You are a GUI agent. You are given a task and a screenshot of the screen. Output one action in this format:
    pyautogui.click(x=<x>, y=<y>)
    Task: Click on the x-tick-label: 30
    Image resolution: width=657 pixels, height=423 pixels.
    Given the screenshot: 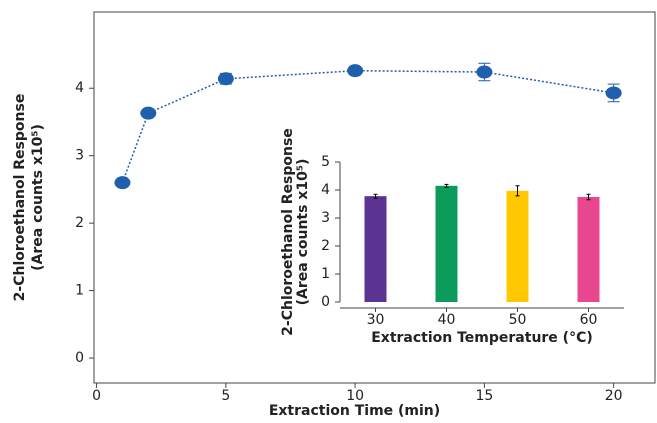 What is the action you would take?
    pyautogui.click(x=376, y=320)
    